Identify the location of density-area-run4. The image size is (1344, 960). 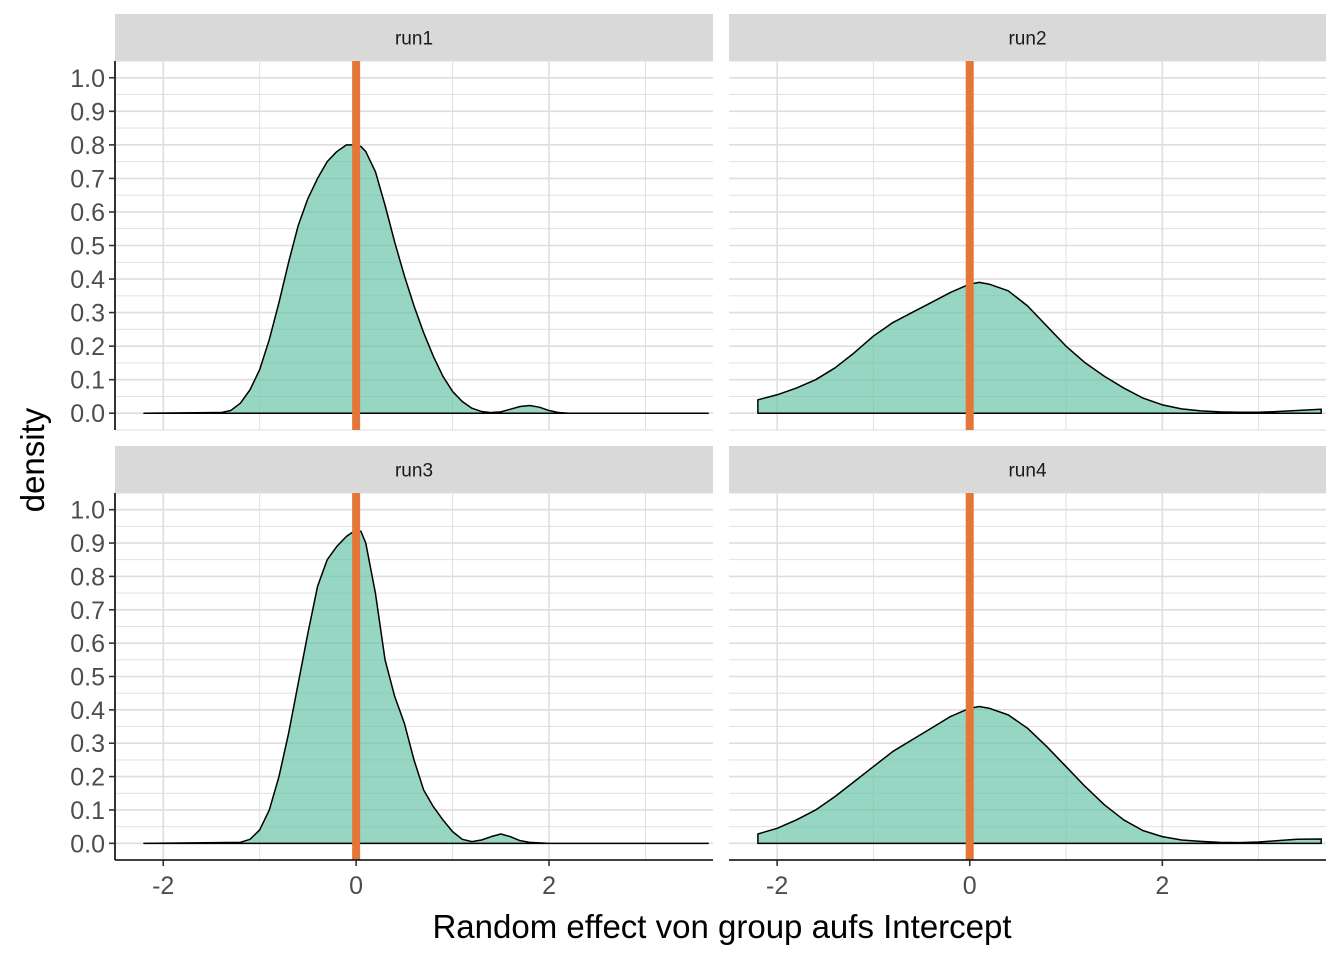
(1039, 775).